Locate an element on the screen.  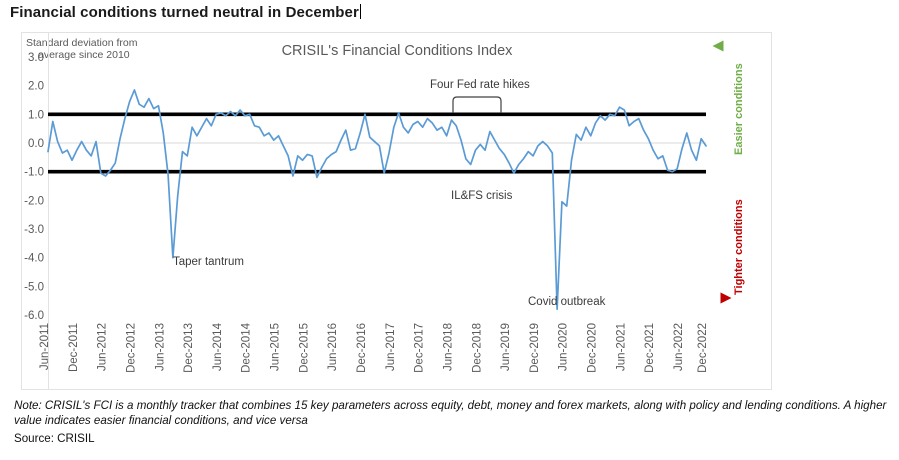
y-tick-label: 3.0 is located at coordinates (36, 58).